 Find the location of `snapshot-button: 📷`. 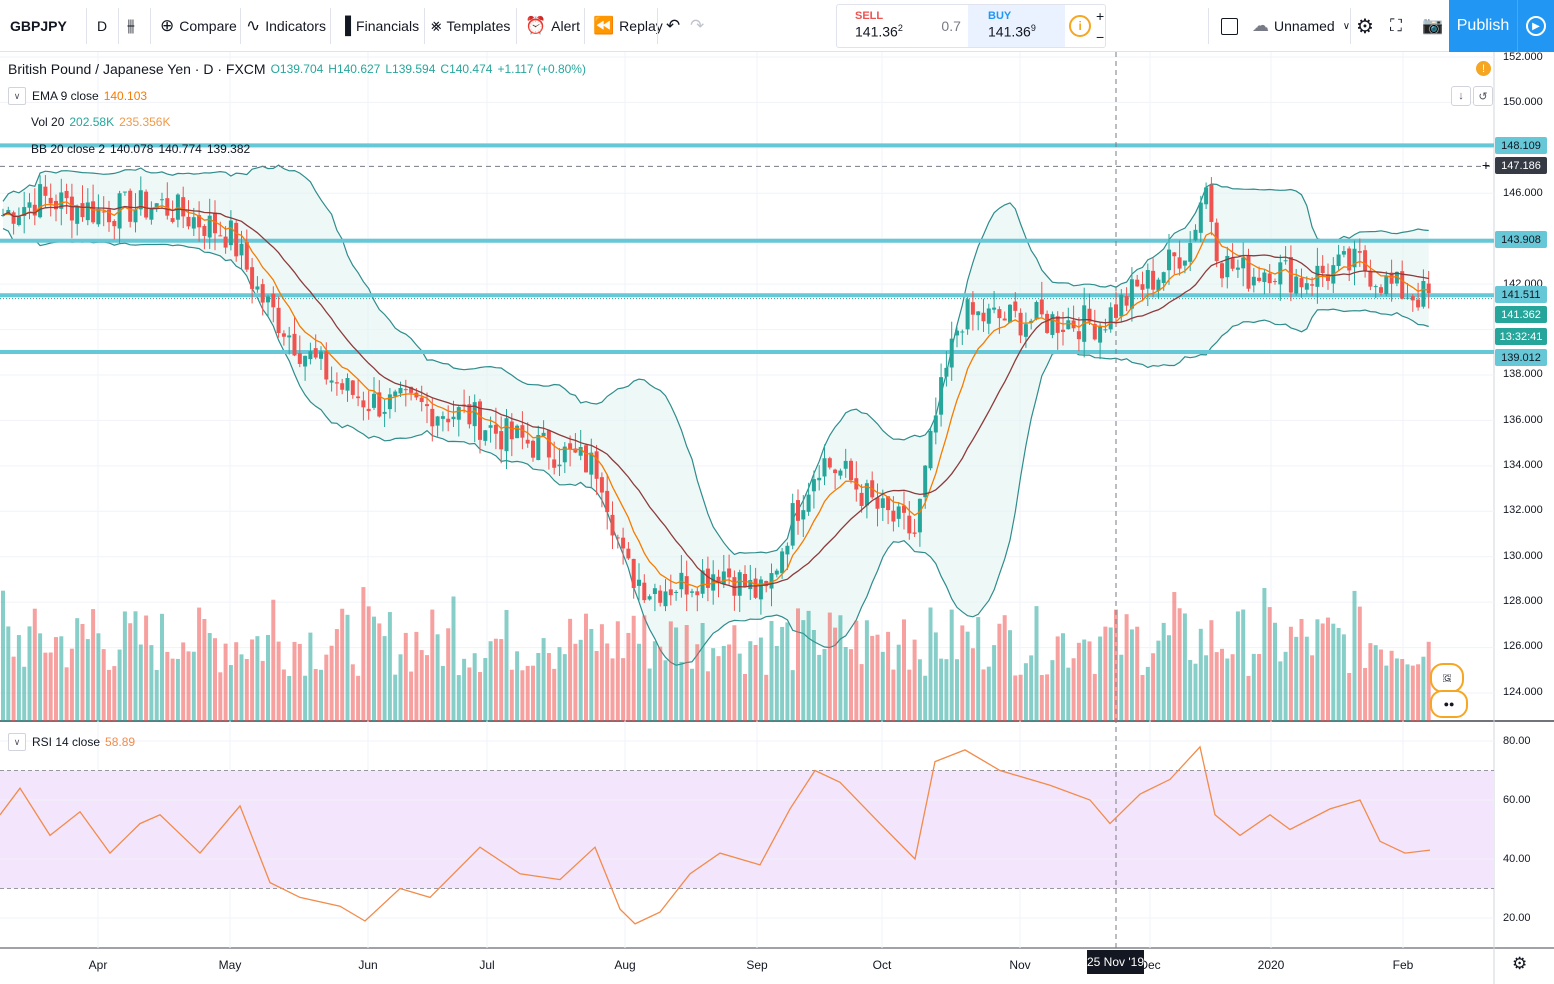

snapshot-button: 📷 is located at coordinates (1435, 26).